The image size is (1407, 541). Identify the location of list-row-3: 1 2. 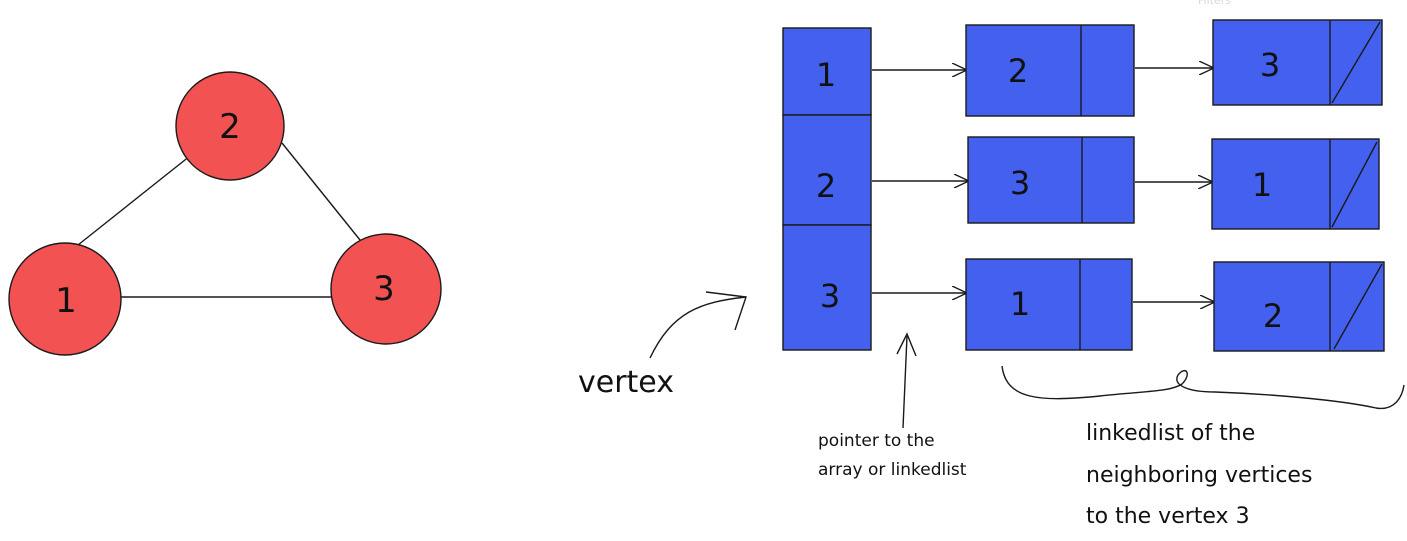
(1128, 305).